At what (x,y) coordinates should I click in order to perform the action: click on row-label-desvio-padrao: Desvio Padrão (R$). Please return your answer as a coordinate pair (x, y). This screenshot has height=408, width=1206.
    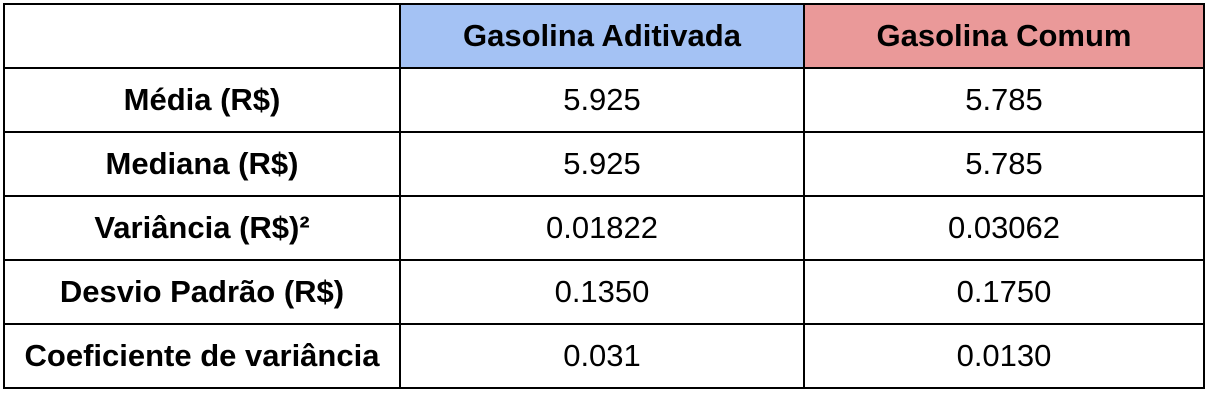
    Looking at the image, I should click on (202, 292).